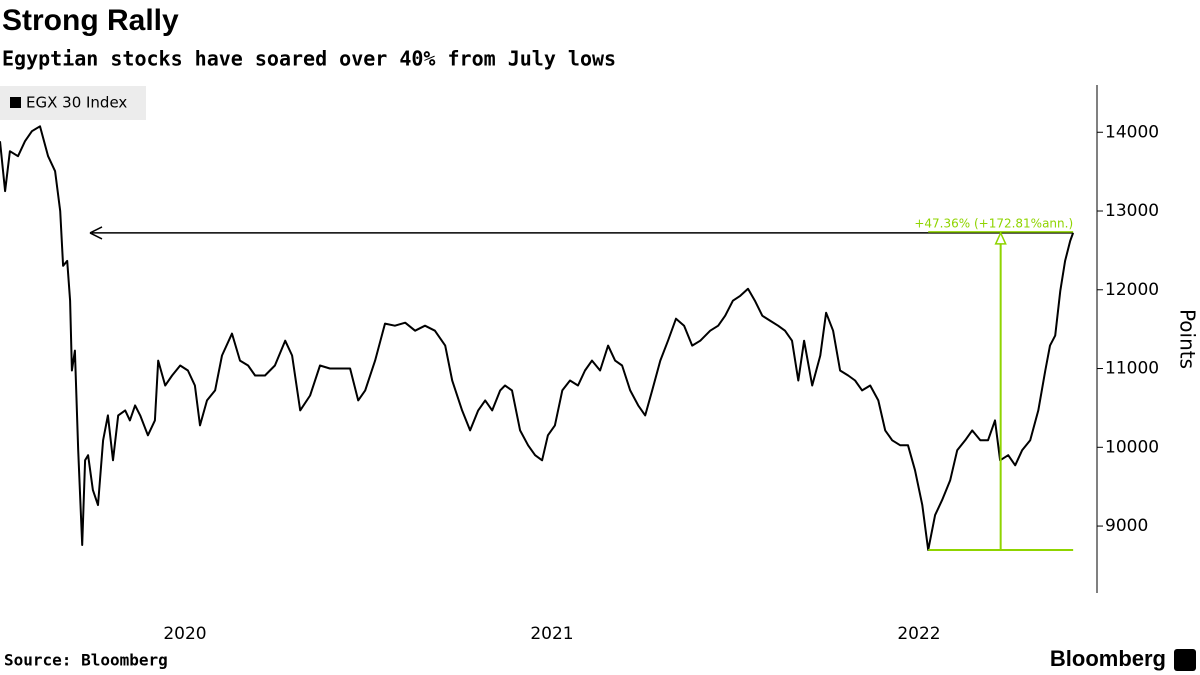  What do you see at coordinates (551, 634) in the screenshot?
I see `x-tick-label: 2021` at bounding box center [551, 634].